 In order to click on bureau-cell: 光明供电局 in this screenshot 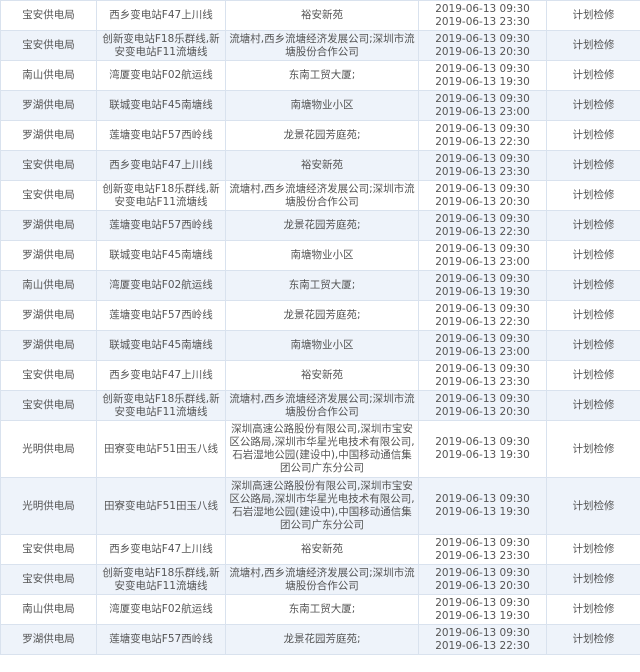, I will do `click(48, 506)`.